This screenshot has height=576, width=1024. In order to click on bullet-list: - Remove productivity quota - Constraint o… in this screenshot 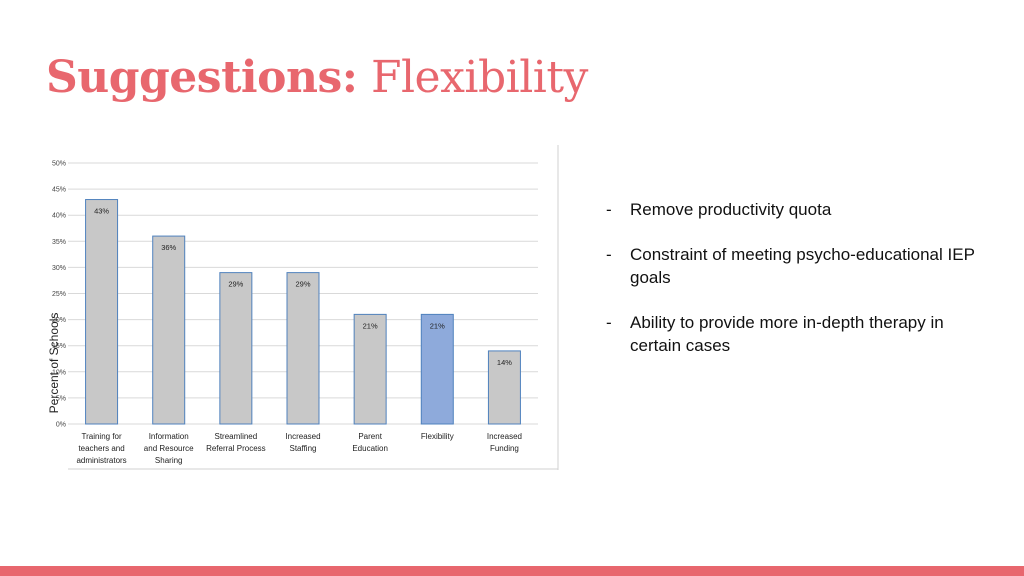, I will do `click(801, 288)`.